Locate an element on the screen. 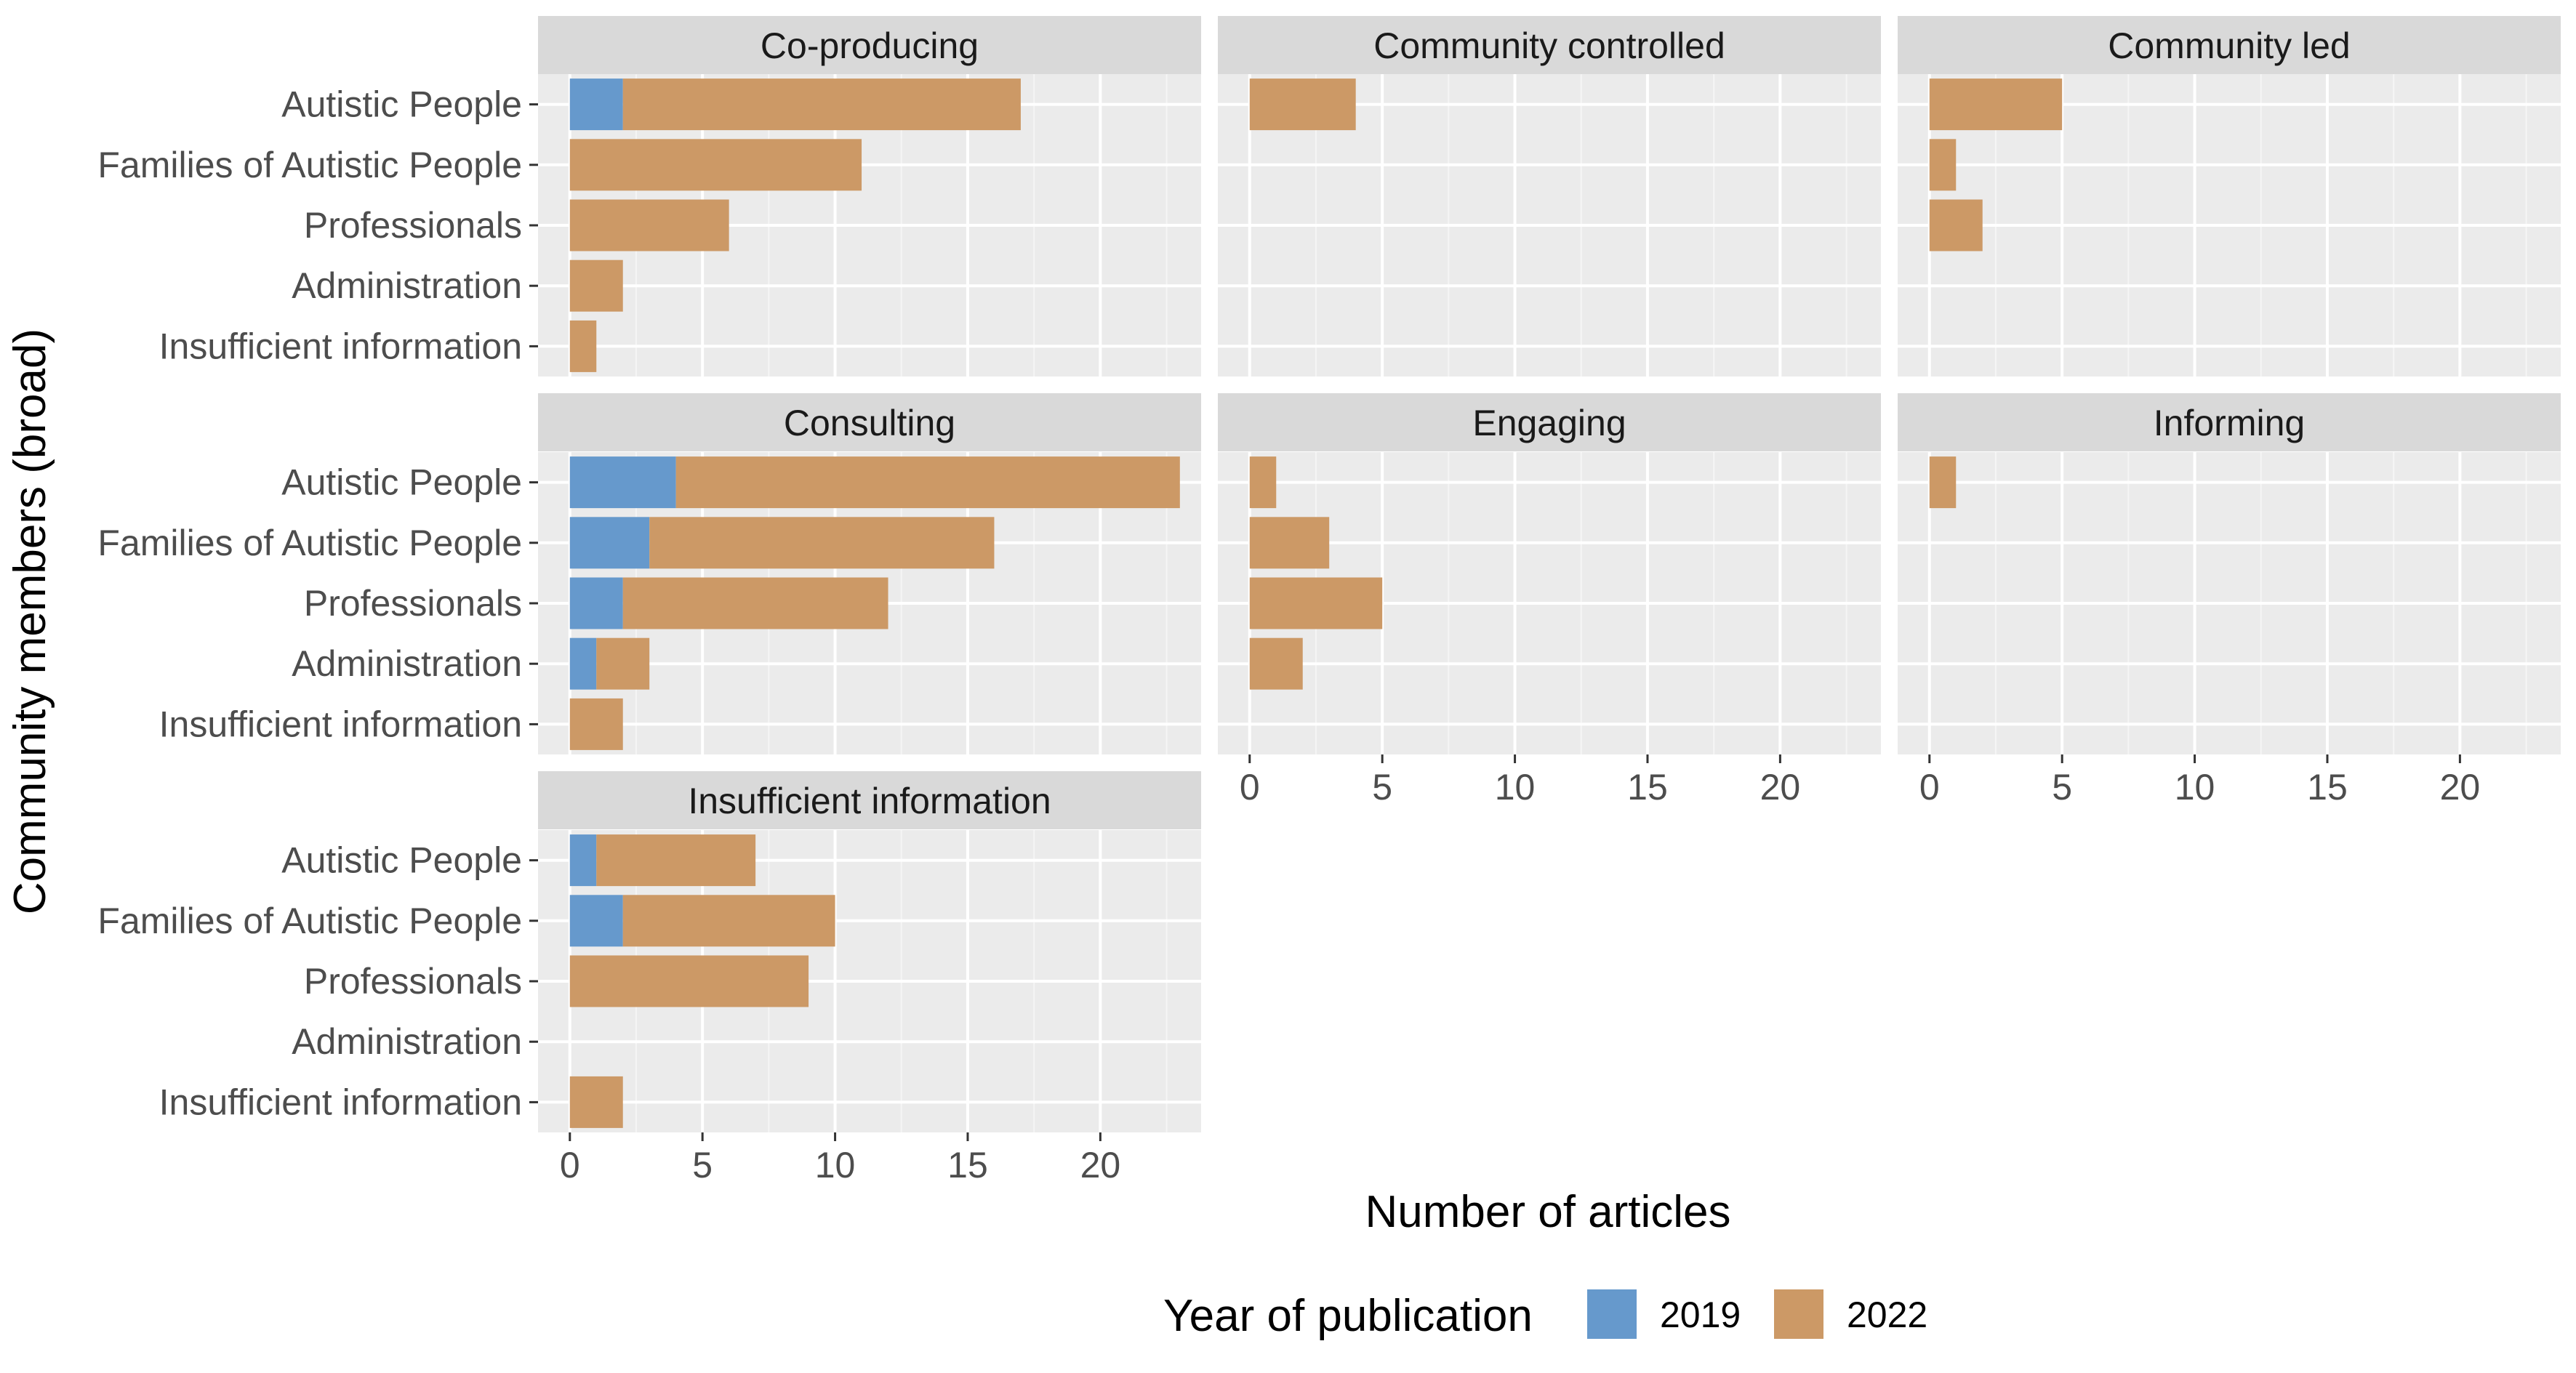  bar-consulting-families-of-autistic-people-2022 is located at coordinates (822, 543).